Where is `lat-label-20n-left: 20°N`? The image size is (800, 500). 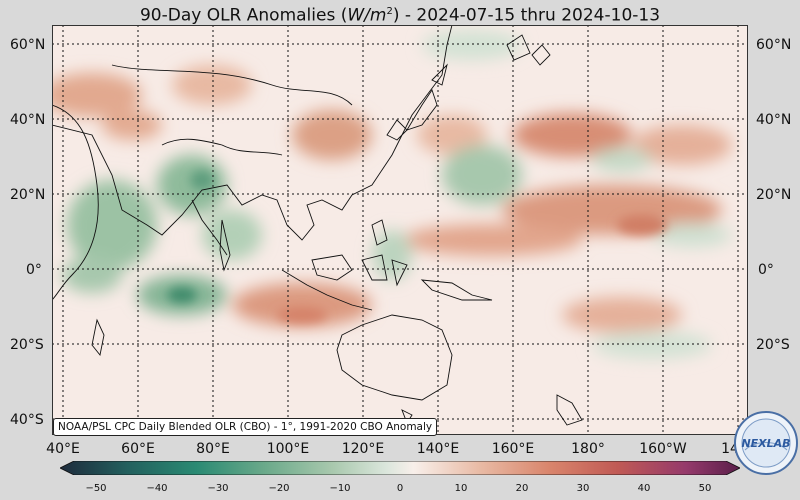
lat-label-20n-left: 20°N is located at coordinates (28, 195).